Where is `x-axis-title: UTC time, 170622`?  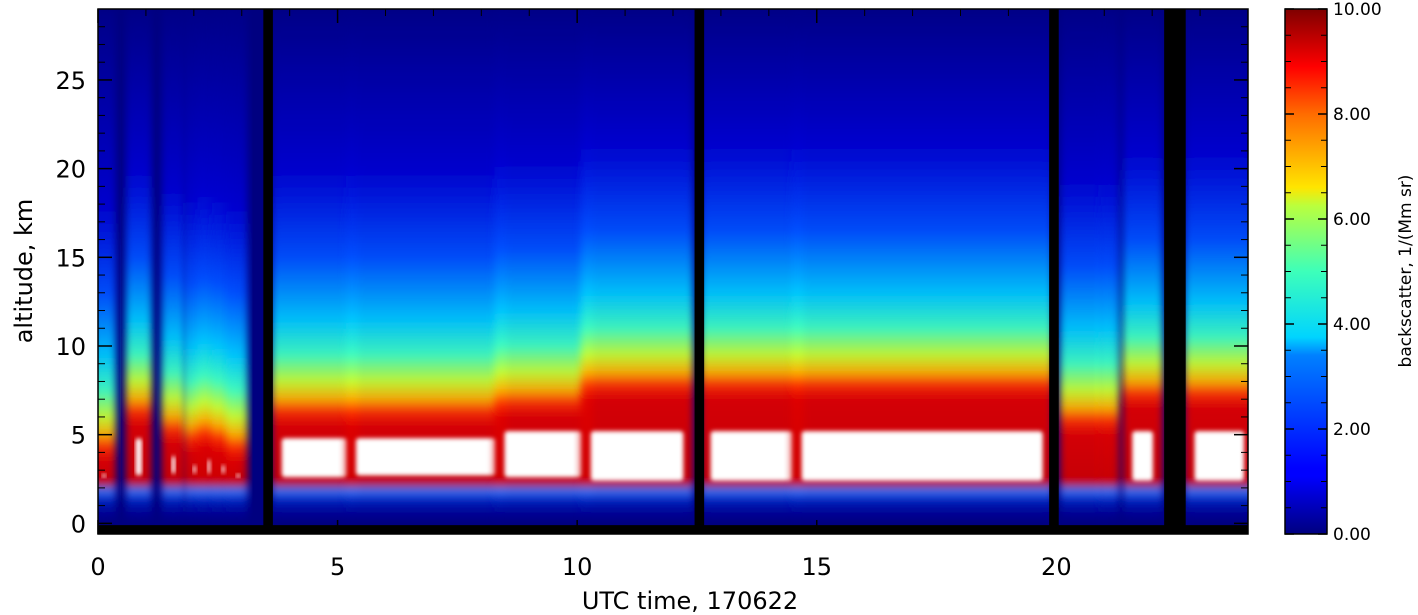 x-axis-title: UTC time, 170622 is located at coordinates (690, 601).